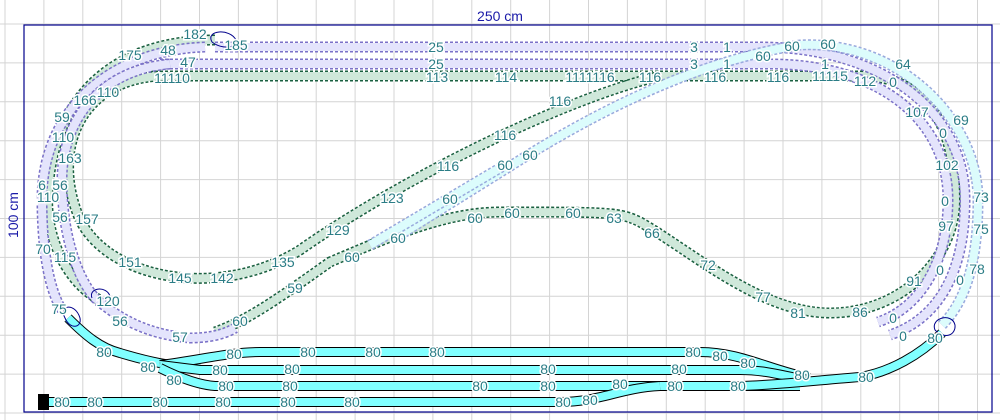 The image size is (1000, 420). What do you see at coordinates (43, 249) in the screenshot?
I see `height-label: 70` at bounding box center [43, 249].